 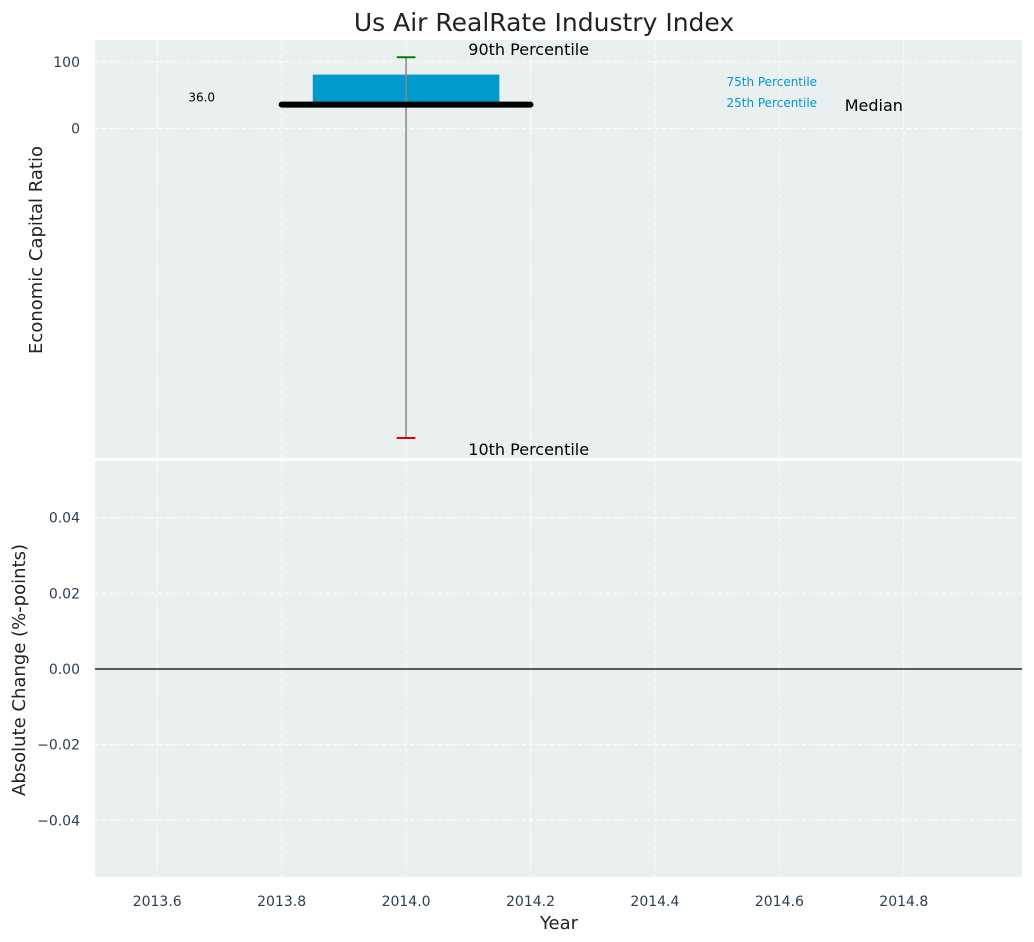 What do you see at coordinates (66, 96) in the screenshot?
I see `top-y-tick-labels: 0 100` at bounding box center [66, 96].